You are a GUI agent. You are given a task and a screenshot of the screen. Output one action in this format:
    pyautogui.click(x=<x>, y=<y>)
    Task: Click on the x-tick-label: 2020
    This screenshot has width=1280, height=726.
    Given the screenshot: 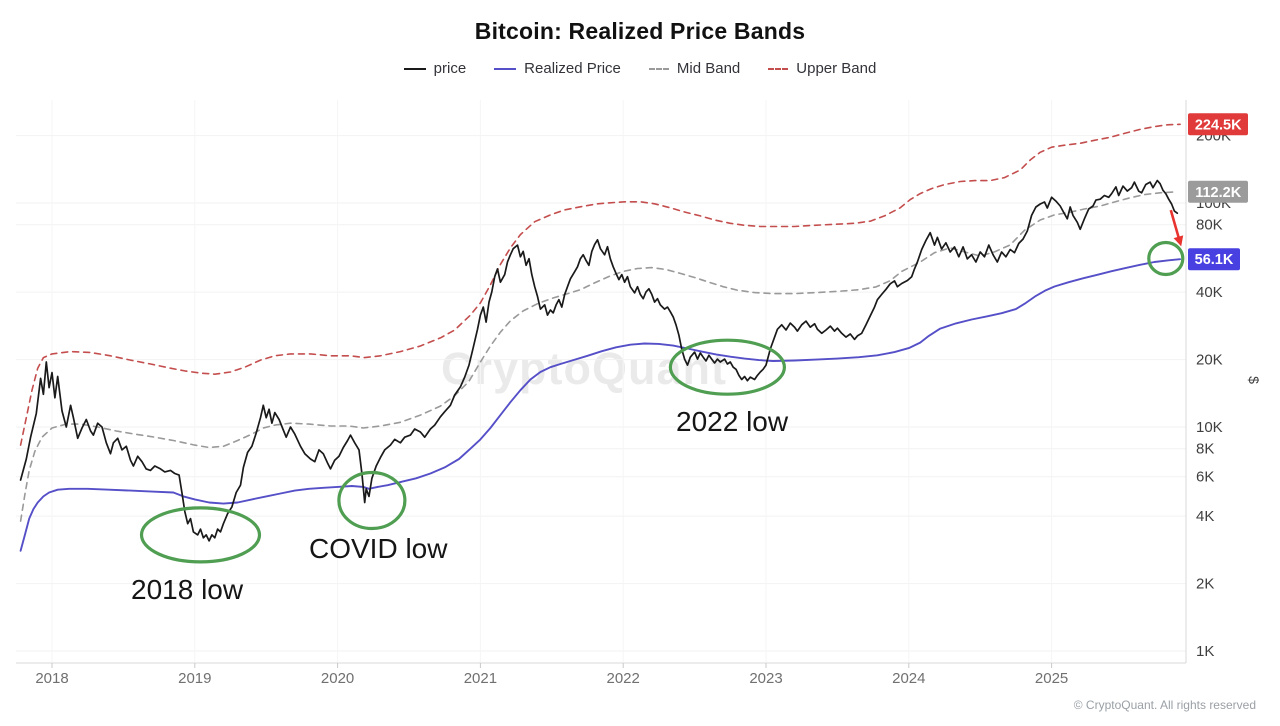 What is the action you would take?
    pyautogui.click(x=337, y=678)
    